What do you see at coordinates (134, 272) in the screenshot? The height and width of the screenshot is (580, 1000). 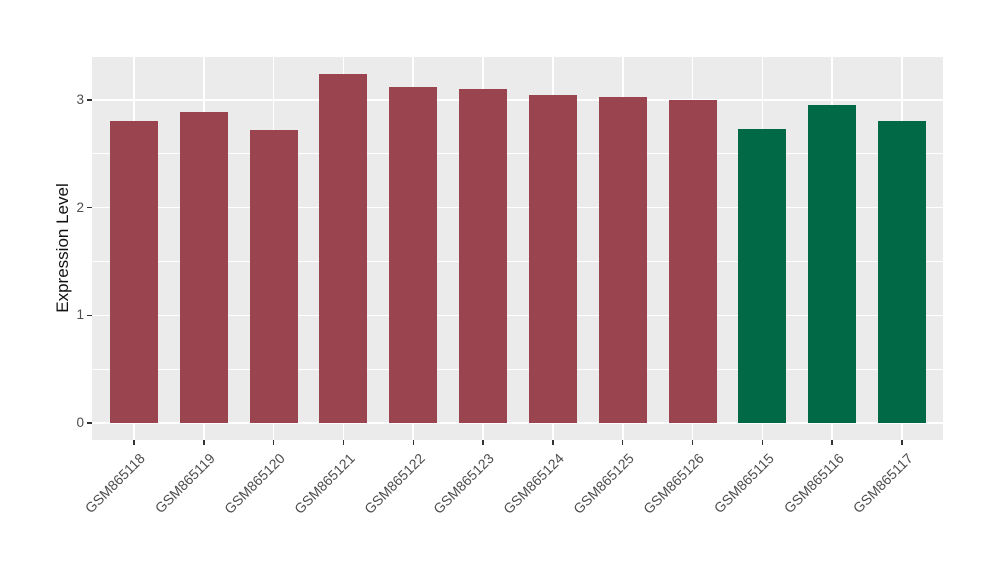 I see `bar-GSM865118` at bounding box center [134, 272].